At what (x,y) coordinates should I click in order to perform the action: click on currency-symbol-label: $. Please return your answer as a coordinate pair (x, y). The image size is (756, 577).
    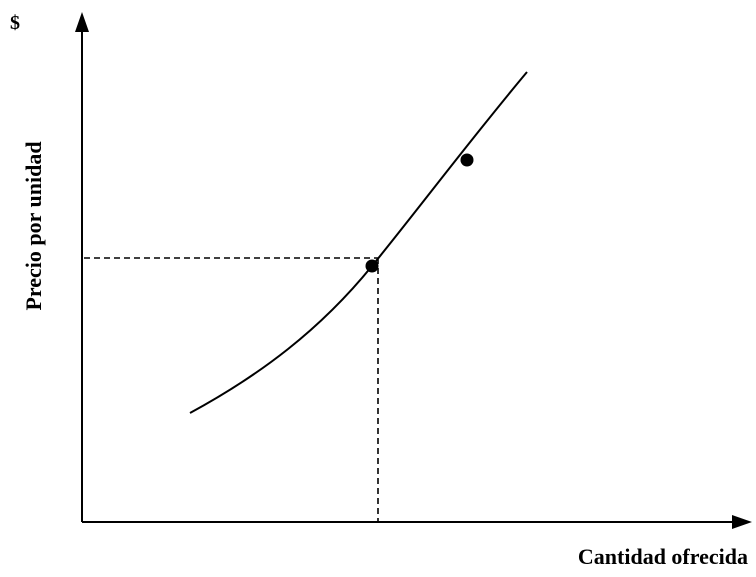
    Looking at the image, I should click on (15, 23).